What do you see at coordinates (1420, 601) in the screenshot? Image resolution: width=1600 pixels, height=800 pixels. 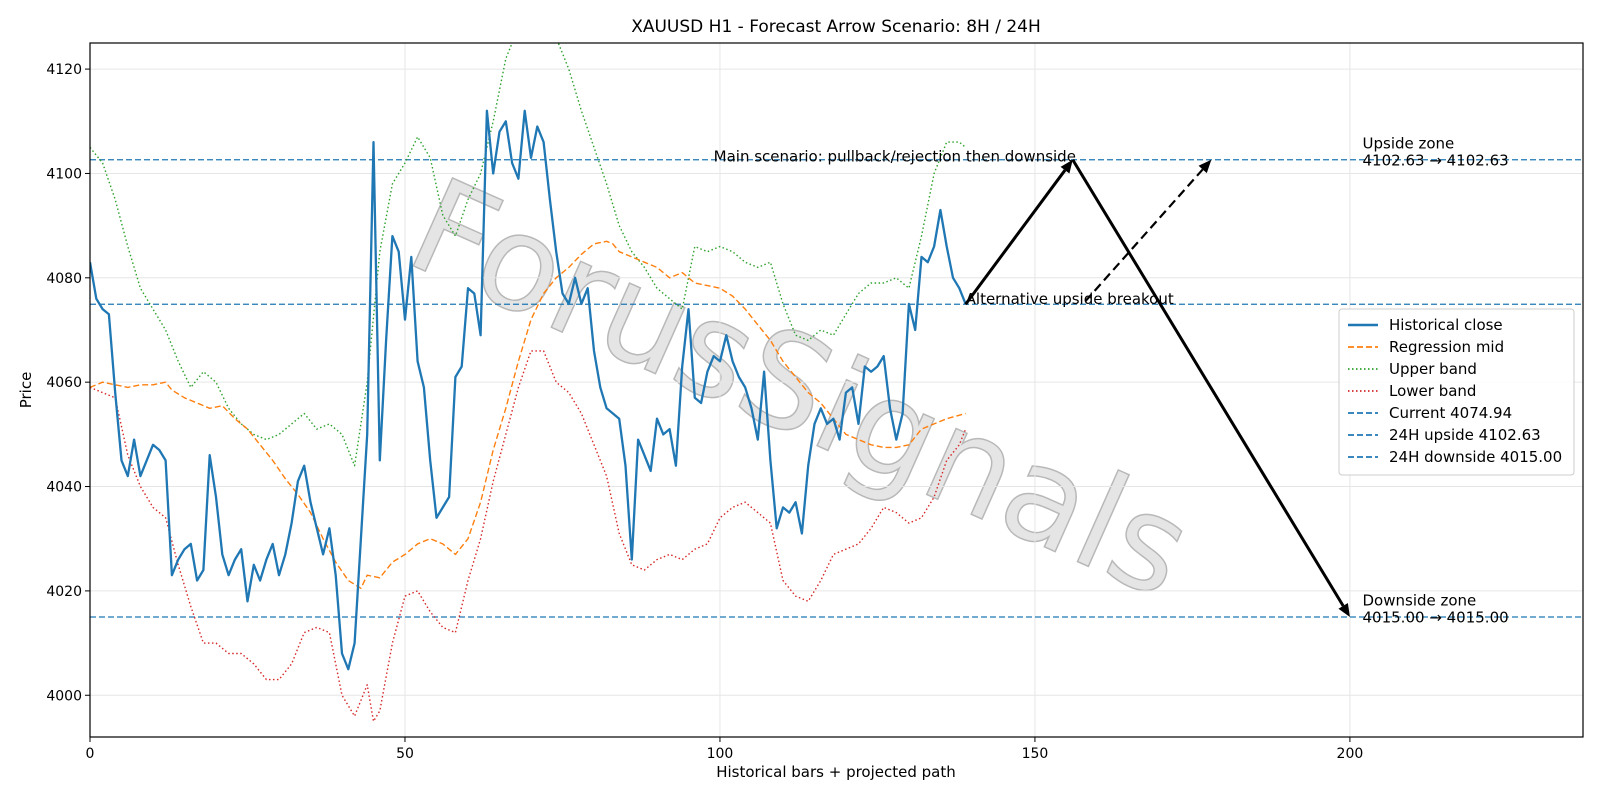 I see `annotation-downside-zone-title: Downside zone` at bounding box center [1420, 601].